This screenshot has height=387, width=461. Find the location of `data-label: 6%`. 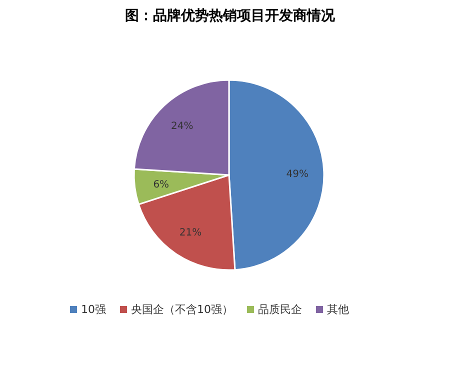

data-label: 6% is located at coordinates (161, 185).